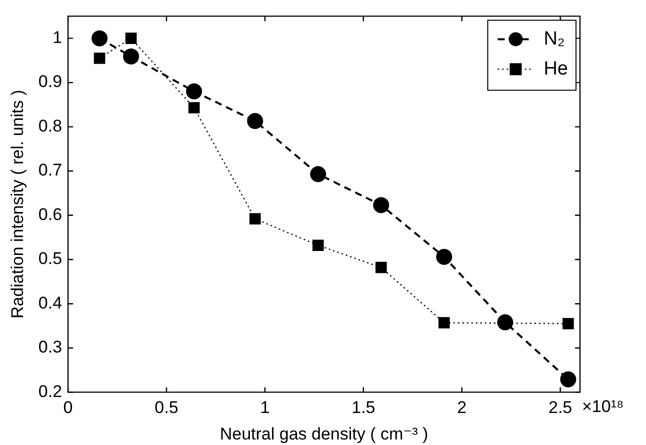 The height and width of the screenshot is (445, 646). What do you see at coordinates (50, 347) in the screenshot?
I see `y-tick-label: 0.3` at bounding box center [50, 347].